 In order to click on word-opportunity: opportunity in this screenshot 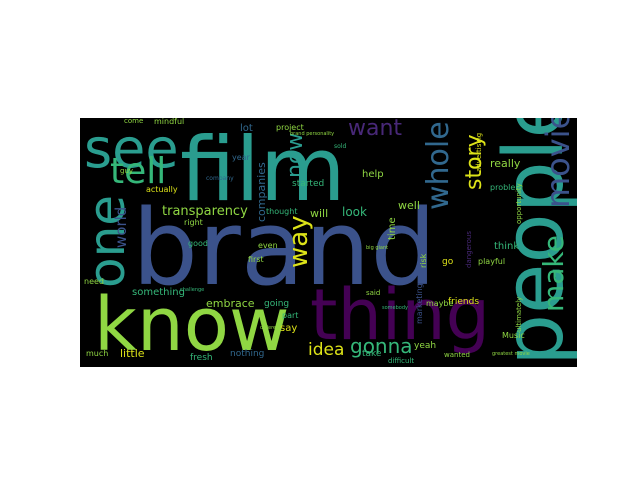, I will do `click(519, 203)`.